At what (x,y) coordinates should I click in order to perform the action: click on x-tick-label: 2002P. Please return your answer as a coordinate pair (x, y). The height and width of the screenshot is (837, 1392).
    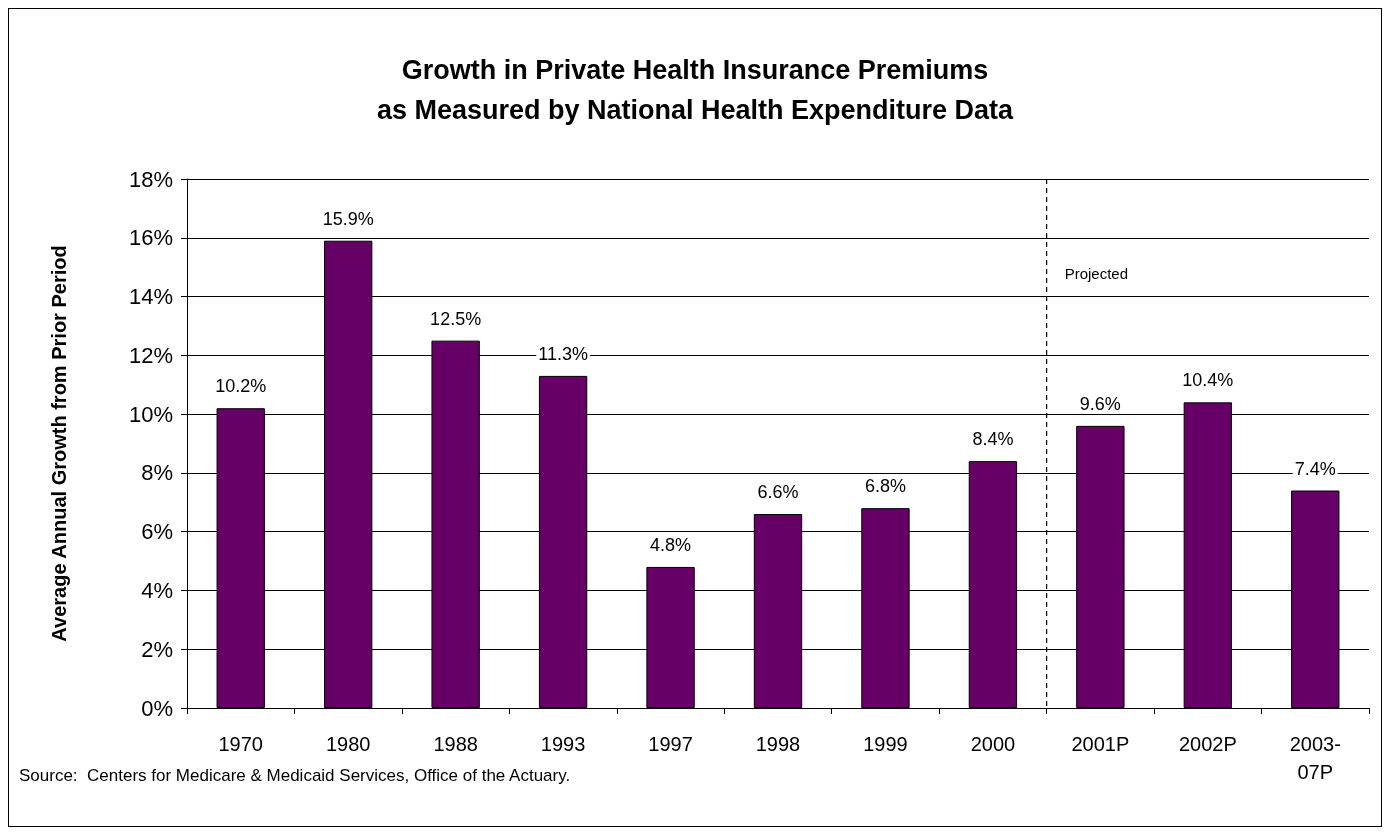
    Looking at the image, I should click on (1207, 744).